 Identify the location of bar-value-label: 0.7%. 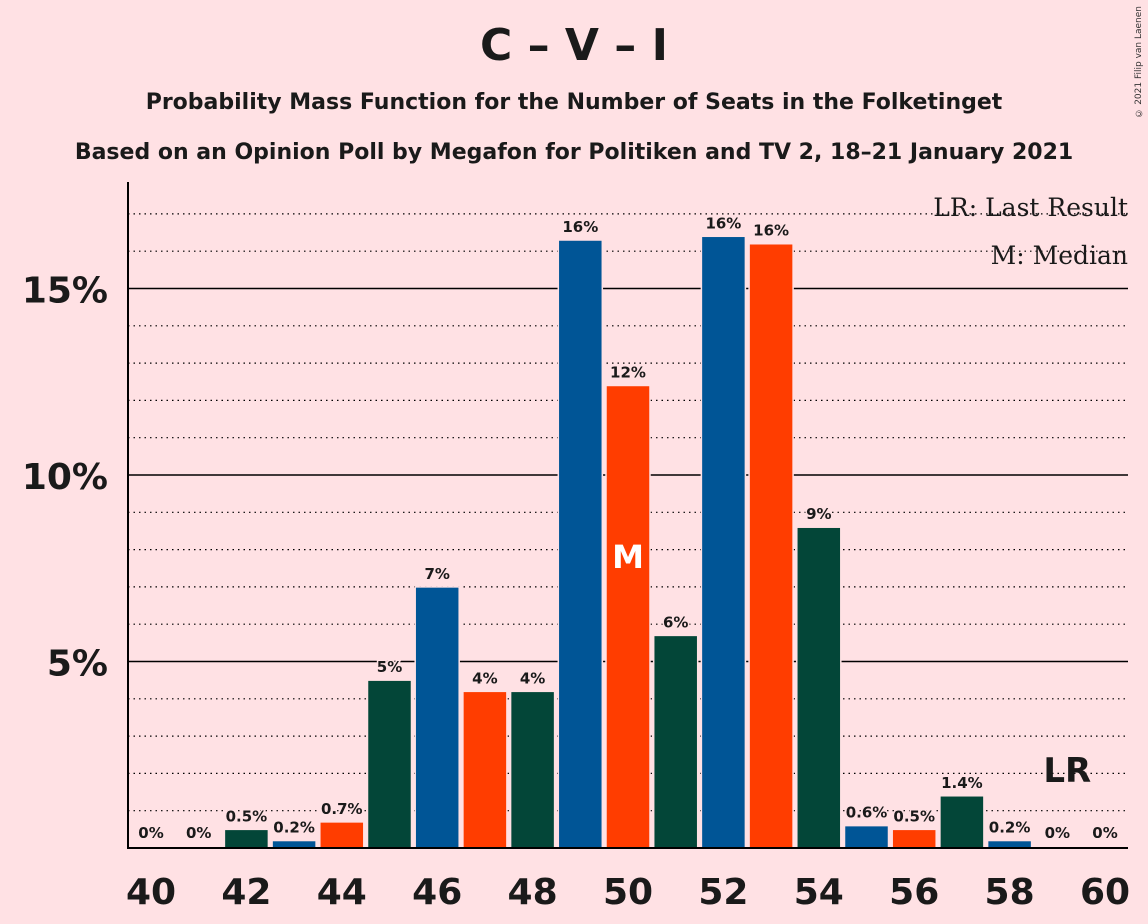
(342, 809).